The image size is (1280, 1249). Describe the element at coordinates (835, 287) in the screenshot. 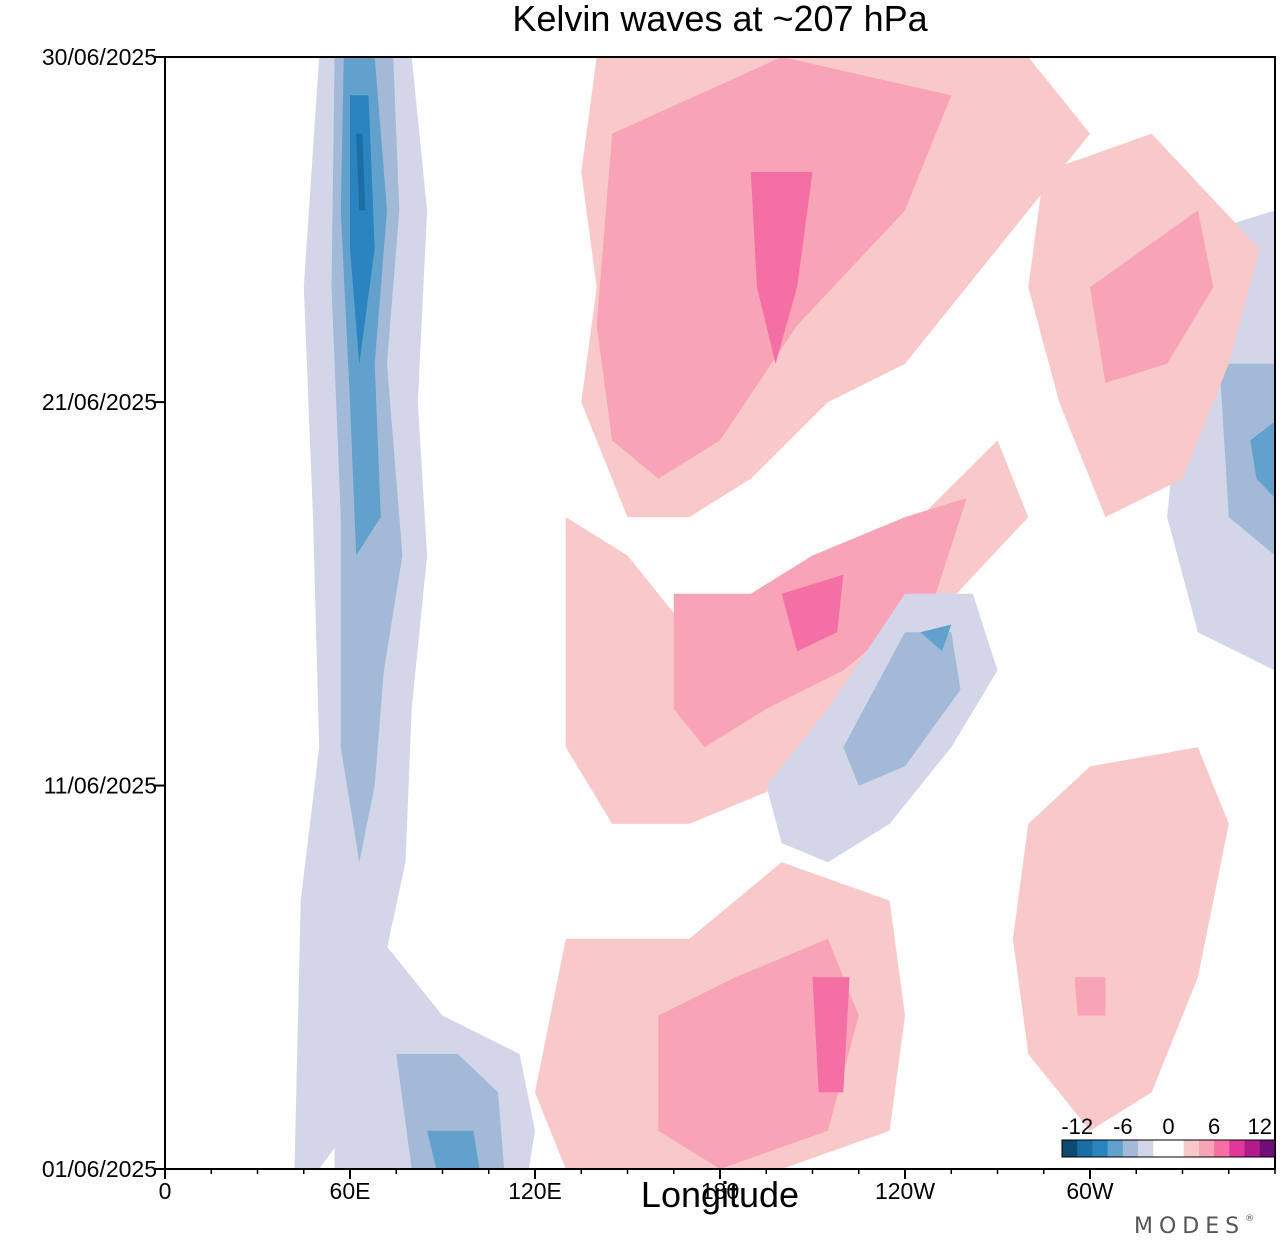

I see `positive-band-140E-150W` at that location.